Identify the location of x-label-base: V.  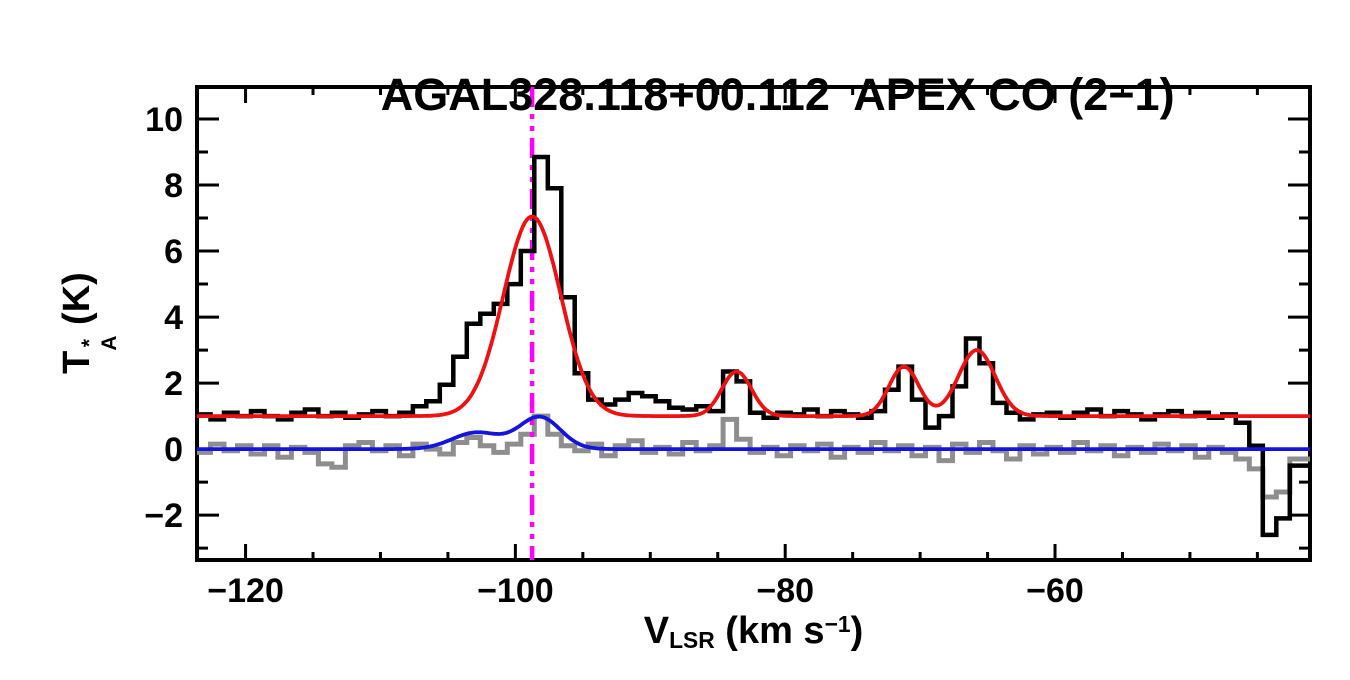
(656, 631).